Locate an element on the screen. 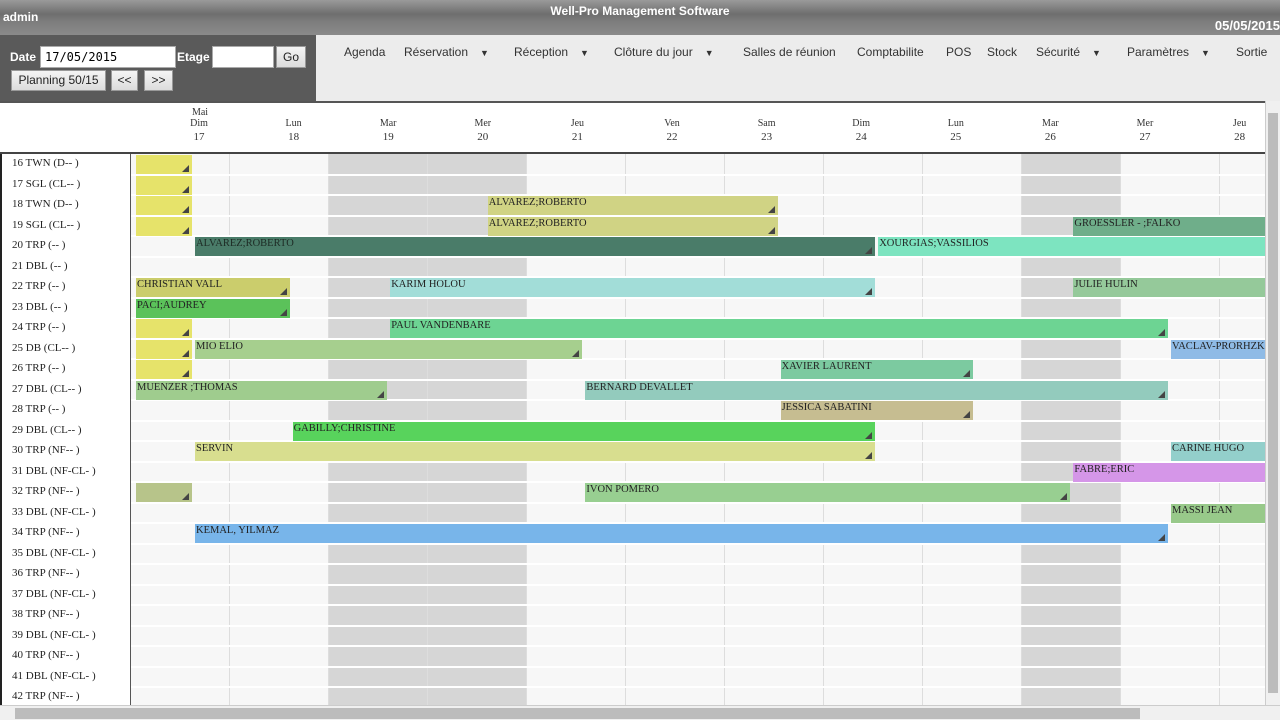 This screenshot has width=1280, height=720. booking-bar: VACLAV-PRORHZK. is located at coordinates (1218, 349).